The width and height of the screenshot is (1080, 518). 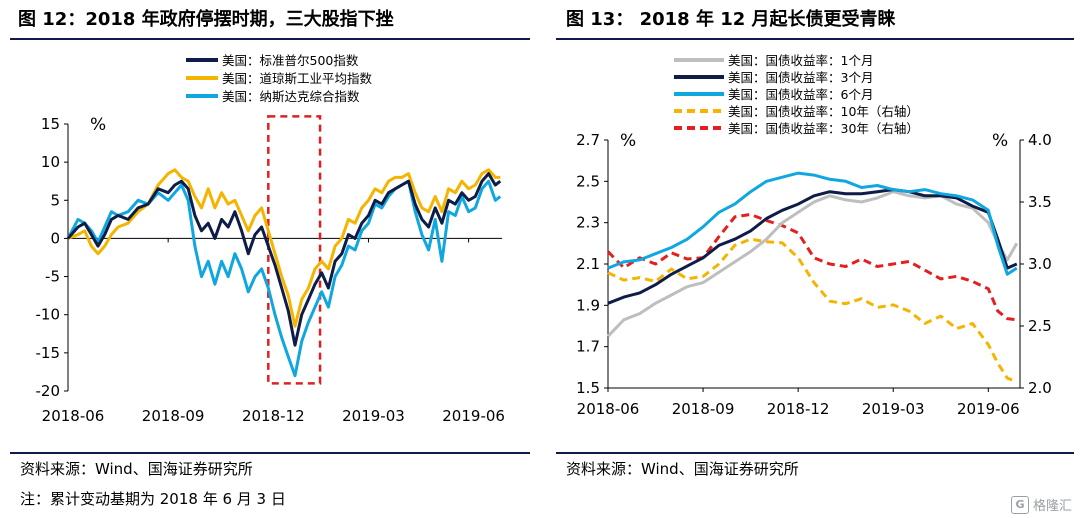 What do you see at coordinates (1040, 326) in the screenshot?
I see `y-tick-label-right: 2.5` at bounding box center [1040, 326].